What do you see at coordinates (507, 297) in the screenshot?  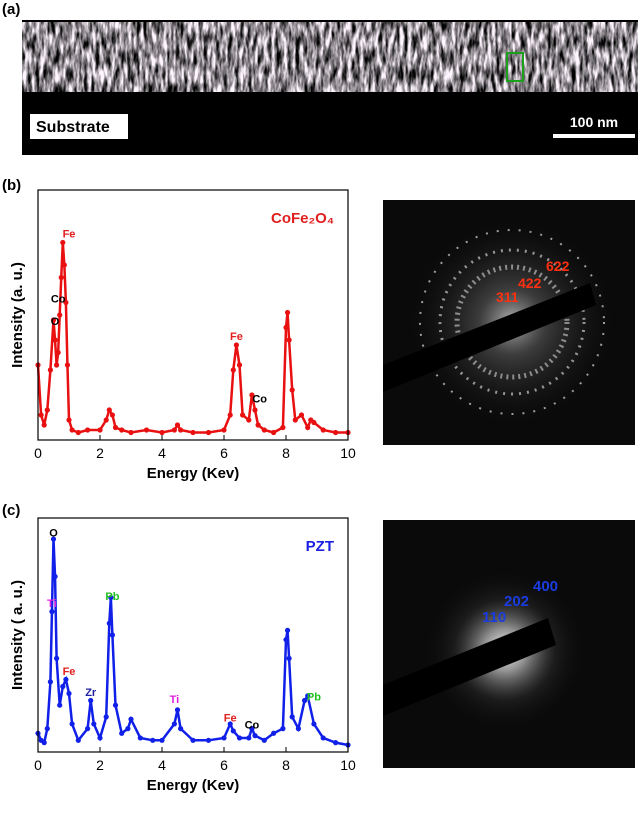 I see `pattern-label: 311` at bounding box center [507, 297].